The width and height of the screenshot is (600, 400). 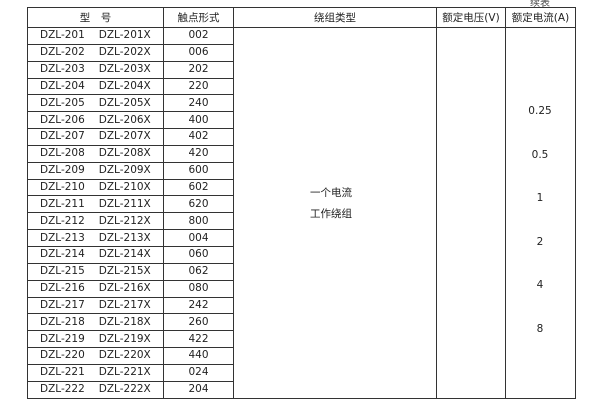 I want to click on model-number-x: DZL-213X, so click(x=124, y=237).